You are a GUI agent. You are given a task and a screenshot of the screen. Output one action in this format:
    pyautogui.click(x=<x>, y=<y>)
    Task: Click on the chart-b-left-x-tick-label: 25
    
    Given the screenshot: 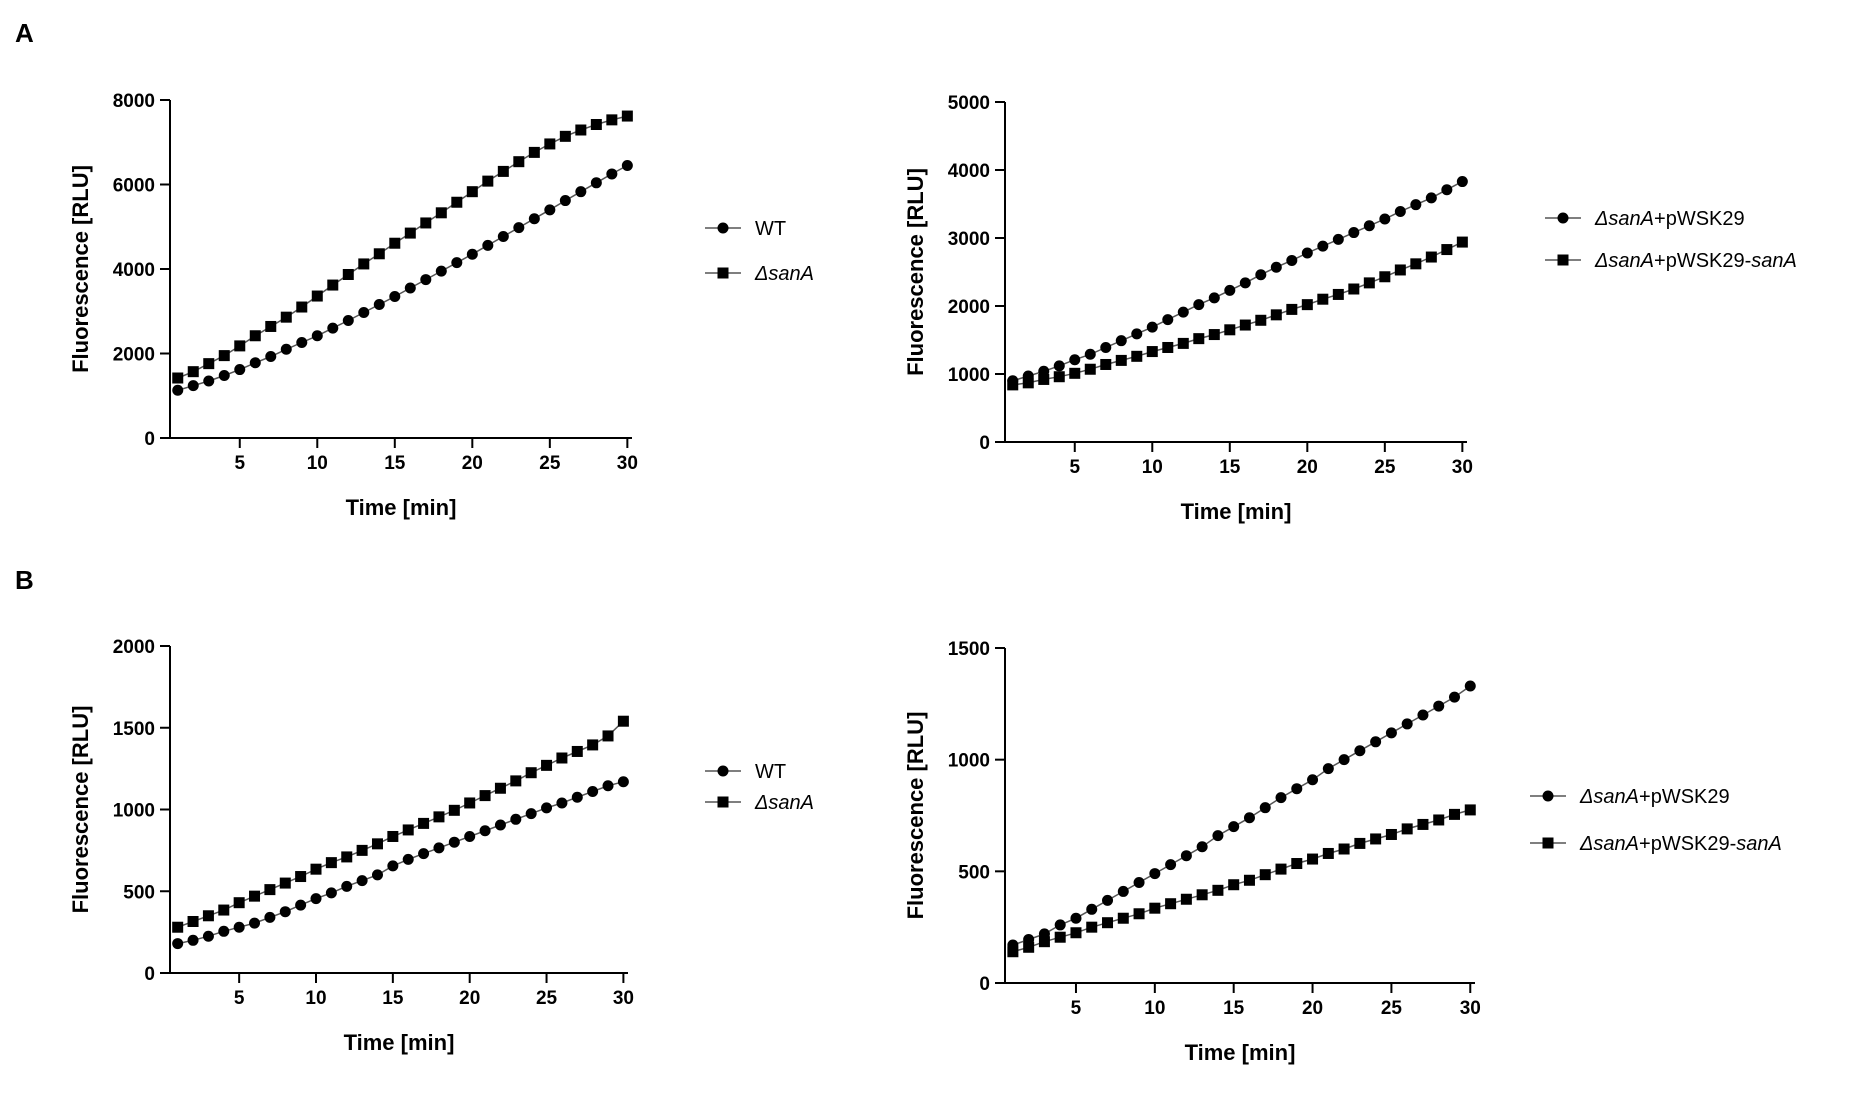 What is the action you would take?
    pyautogui.click(x=547, y=998)
    